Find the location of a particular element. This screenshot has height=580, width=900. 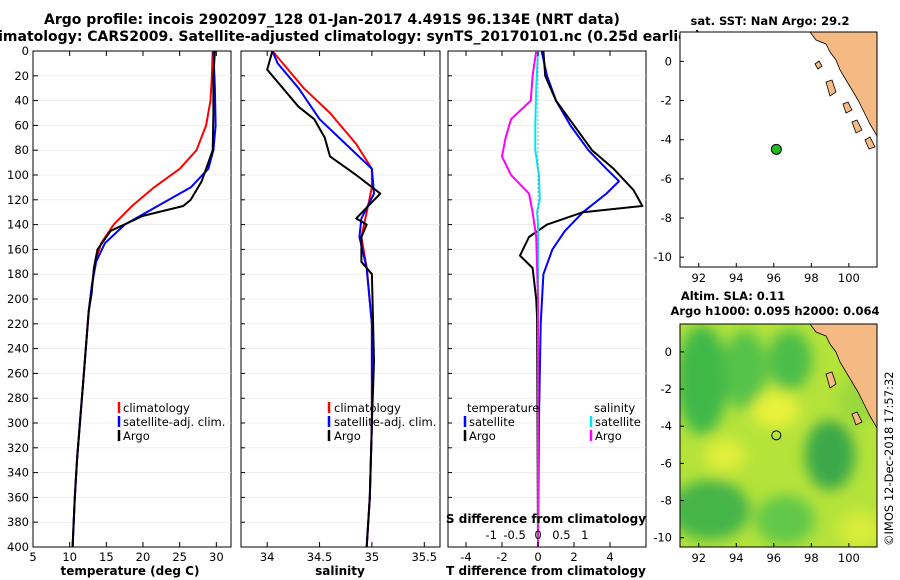

island-pagai is located at coordinates (870, 143).